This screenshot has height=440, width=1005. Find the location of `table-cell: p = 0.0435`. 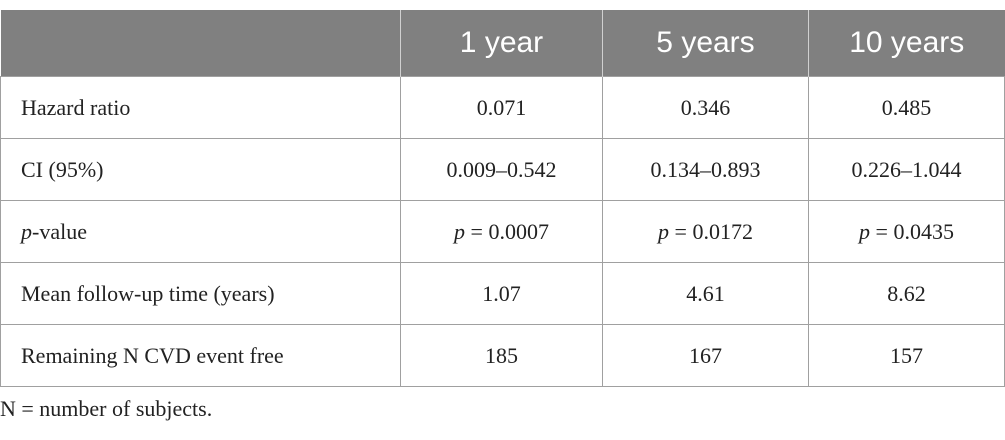

table-cell: p = 0.0435 is located at coordinates (906, 231).